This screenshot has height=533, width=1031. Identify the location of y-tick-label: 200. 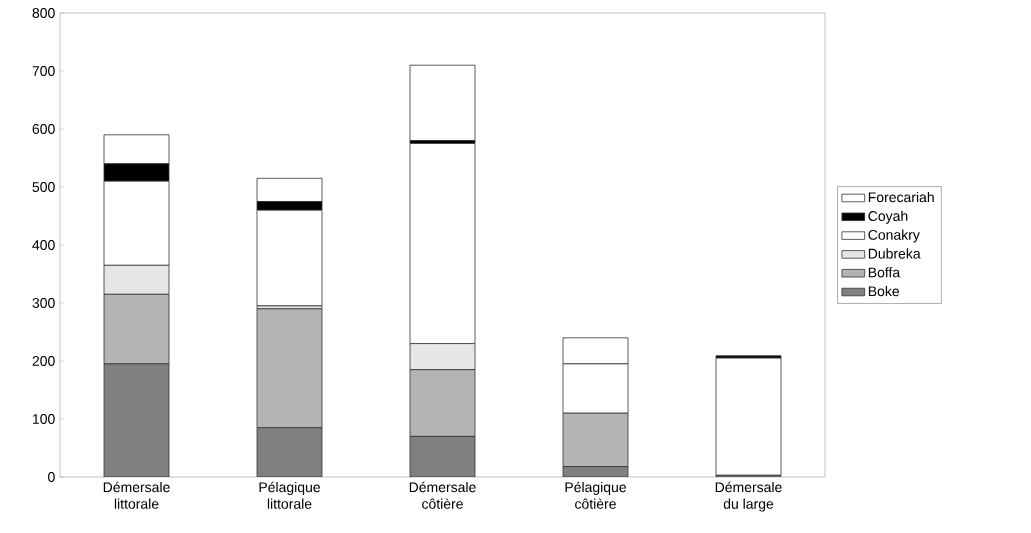
(43, 361).